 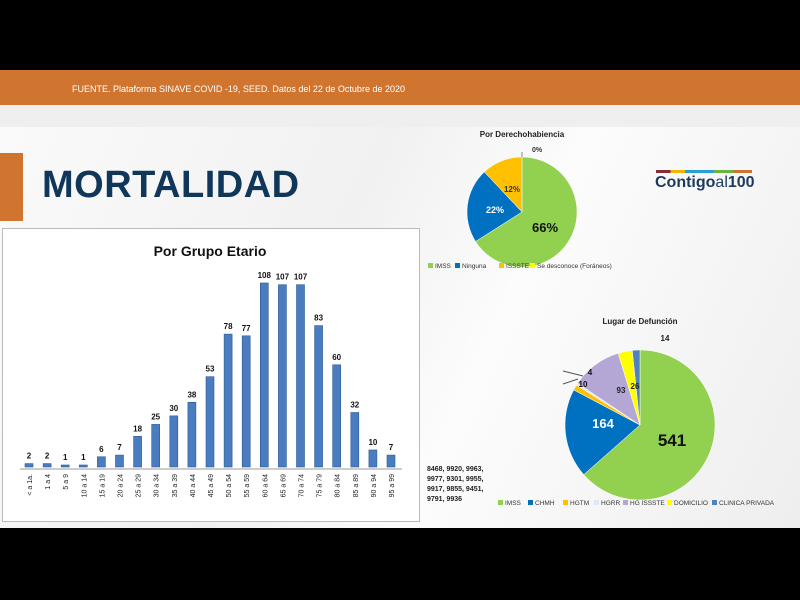 What do you see at coordinates (574, 266) in the screenshot?
I see `legend-label: Se desconoce (Foráneos)` at bounding box center [574, 266].